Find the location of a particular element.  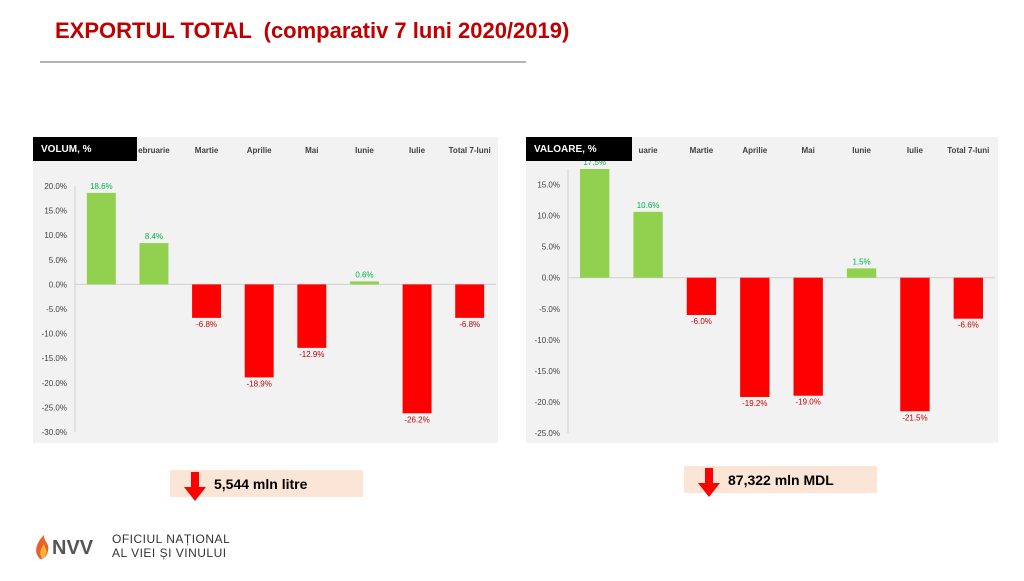

chart-volum-ytick-label: -20.0% is located at coordinates (54, 383).